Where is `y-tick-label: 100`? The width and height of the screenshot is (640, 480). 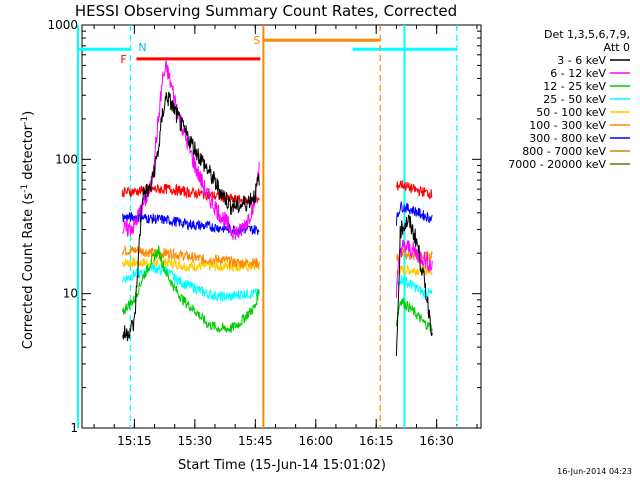 y-tick-label: 100 is located at coordinates (66, 159).